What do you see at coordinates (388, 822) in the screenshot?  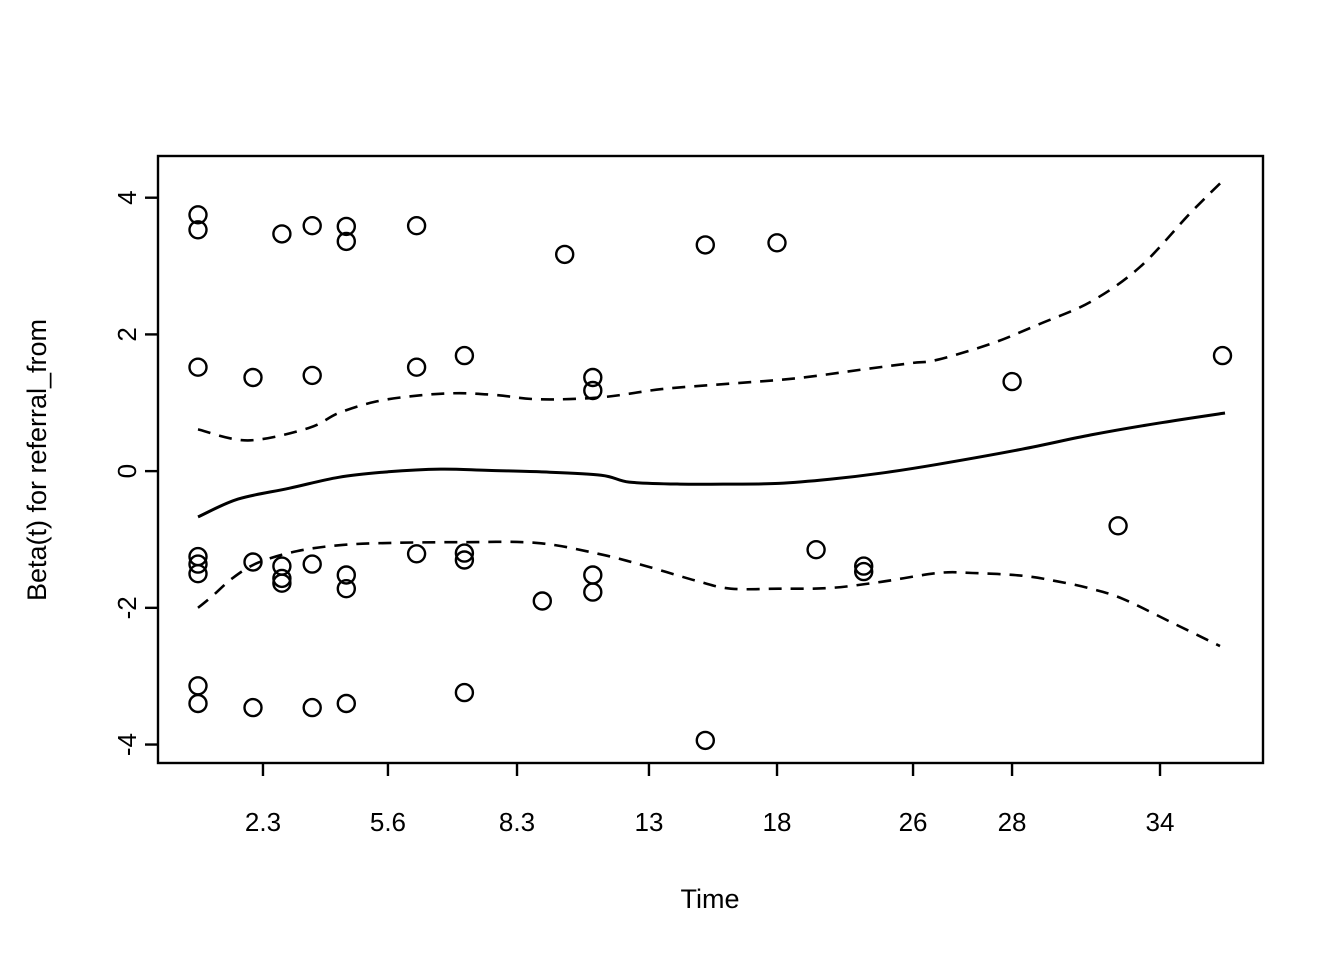 I see `x-tick-label: 5.6` at bounding box center [388, 822].